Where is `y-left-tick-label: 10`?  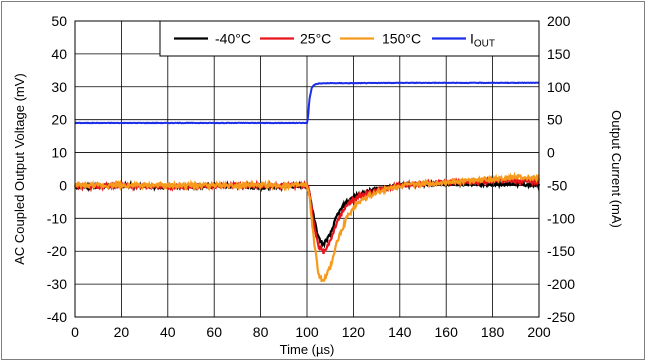
y-left-tick-label: 10 is located at coordinates (59, 153).